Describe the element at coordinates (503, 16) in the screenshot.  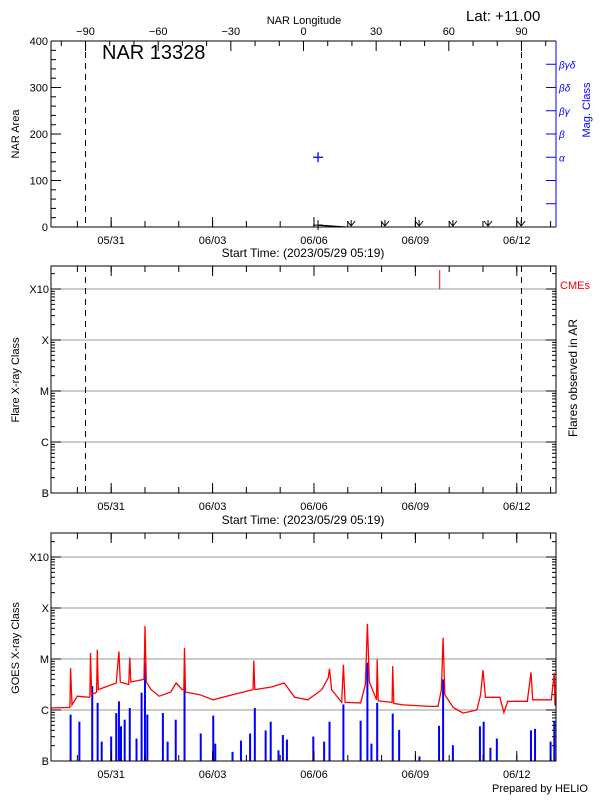
I see `latitude-label: Lat: +11.00` at that location.